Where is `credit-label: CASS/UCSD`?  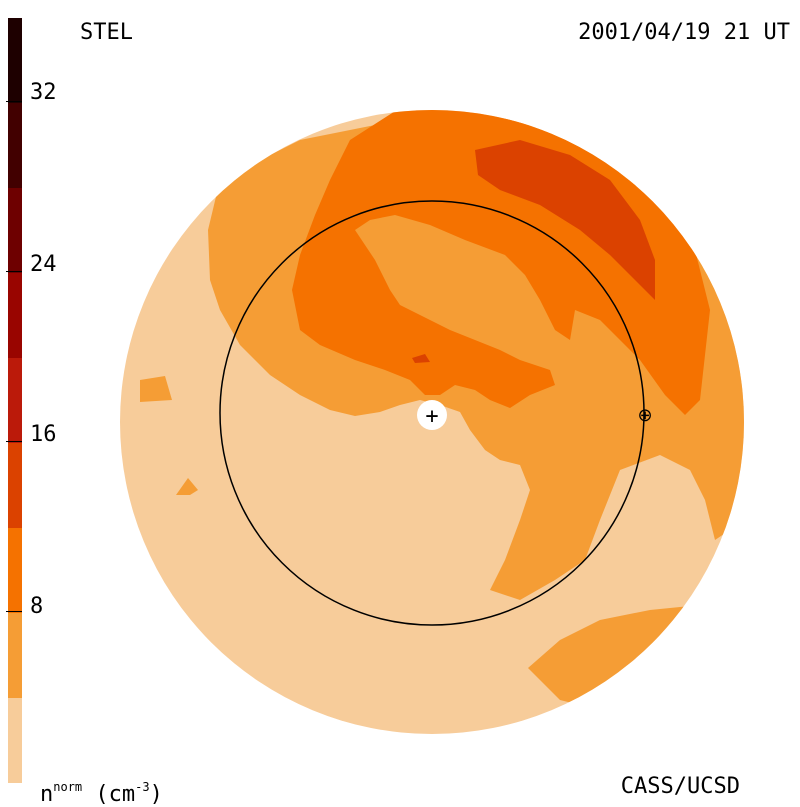
credit-label: CASS/UCSD is located at coordinates (680, 786).